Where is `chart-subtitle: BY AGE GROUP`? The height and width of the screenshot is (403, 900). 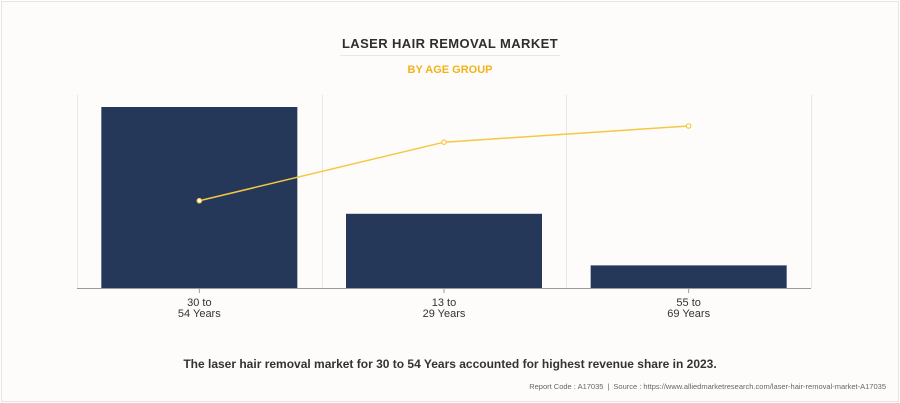
chart-subtitle: BY AGE GROUP is located at coordinates (450, 70).